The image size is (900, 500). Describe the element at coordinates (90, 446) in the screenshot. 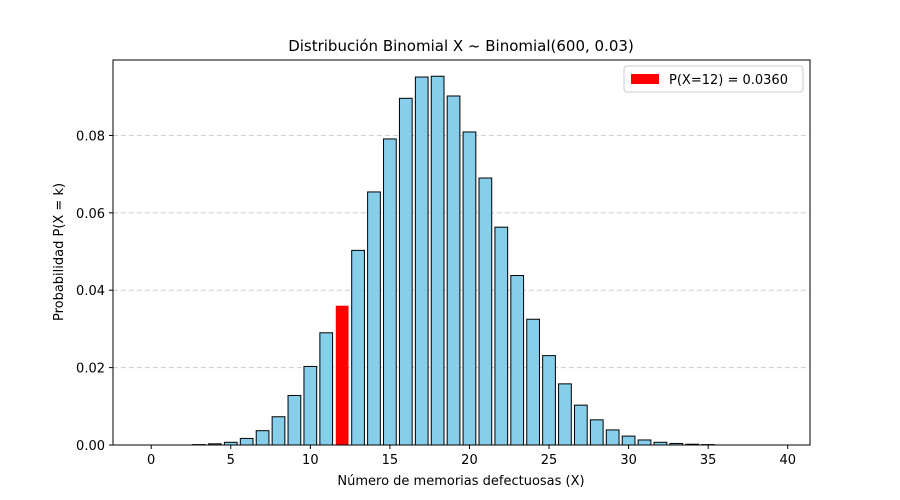

I see `y-tick-label-0: 0.00` at that location.